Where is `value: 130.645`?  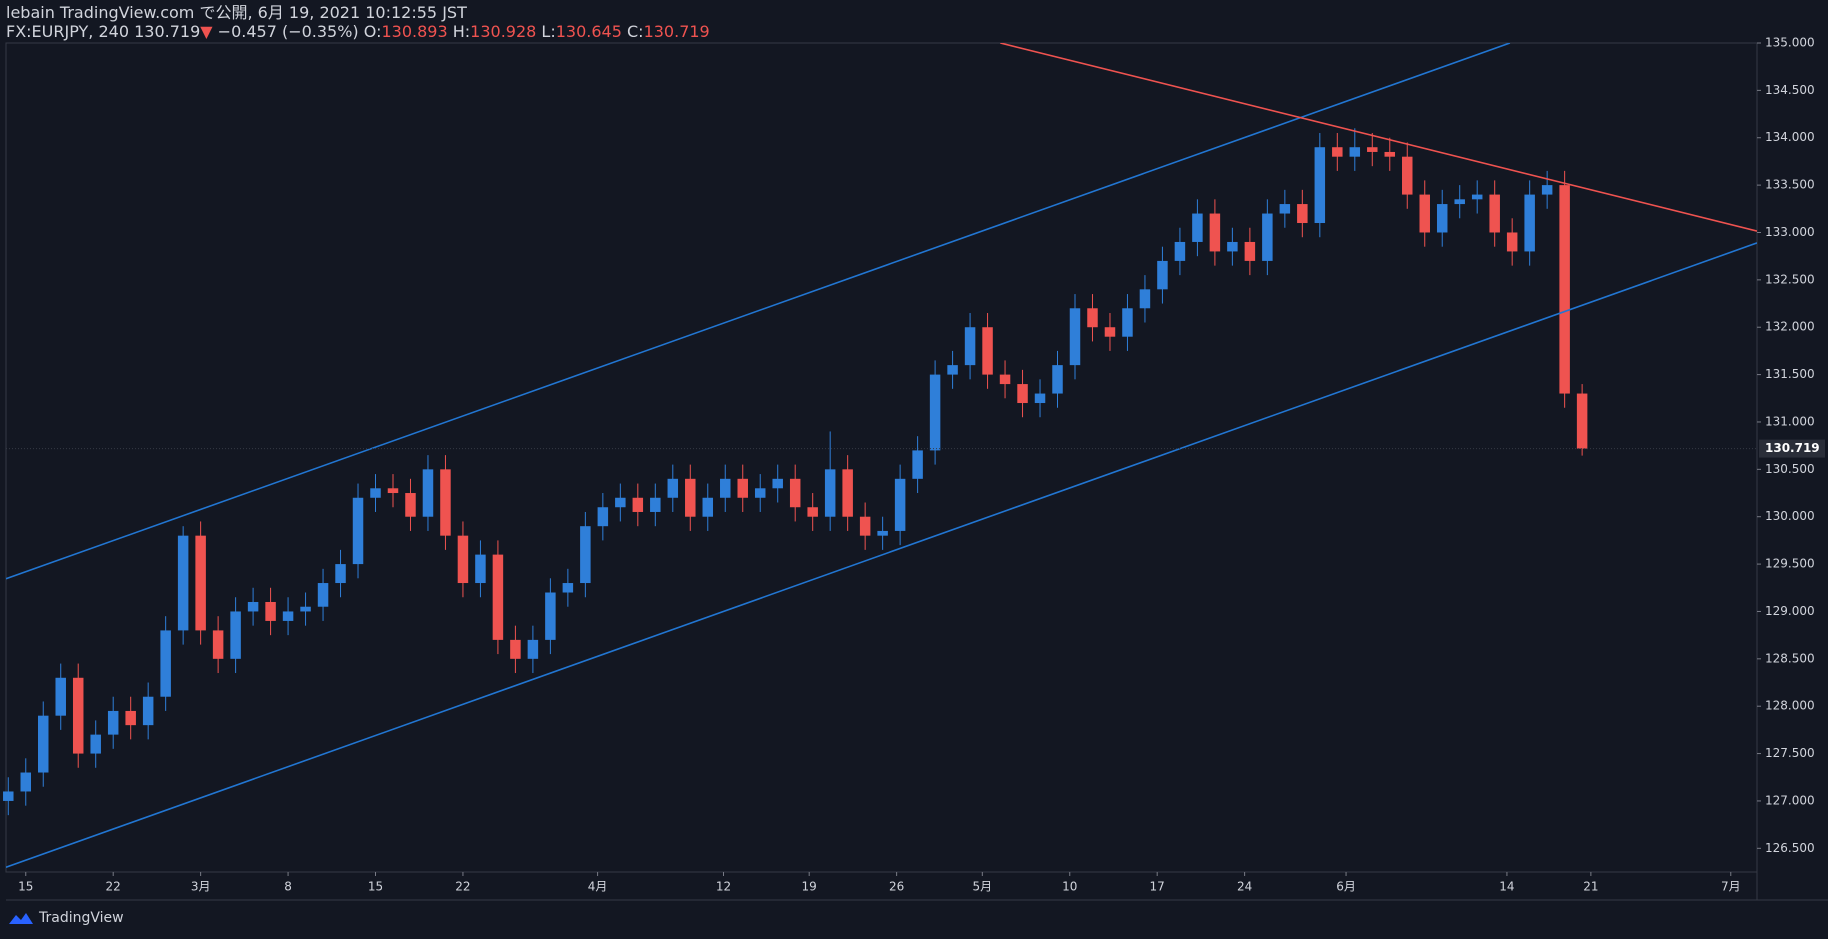
value: 130.645 is located at coordinates (588, 31).